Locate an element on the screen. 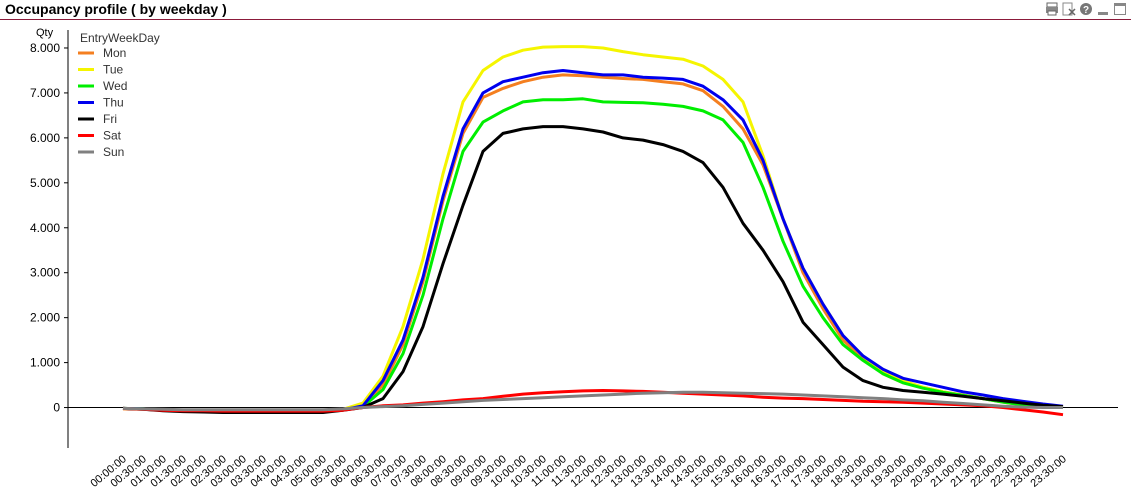 The width and height of the screenshot is (1131, 504). legend-label-wed: Wed is located at coordinates (115, 86).